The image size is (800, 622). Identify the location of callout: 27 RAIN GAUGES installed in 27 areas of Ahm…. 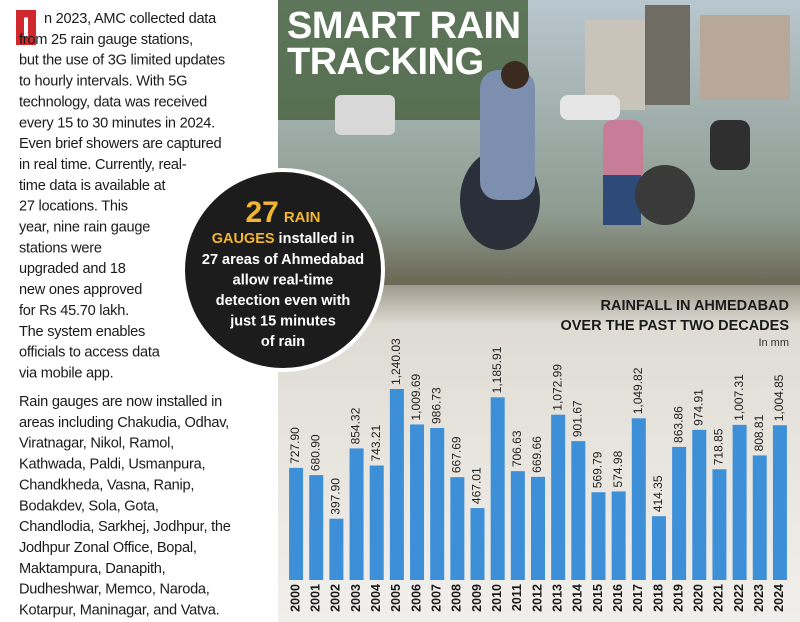
(283, 270).